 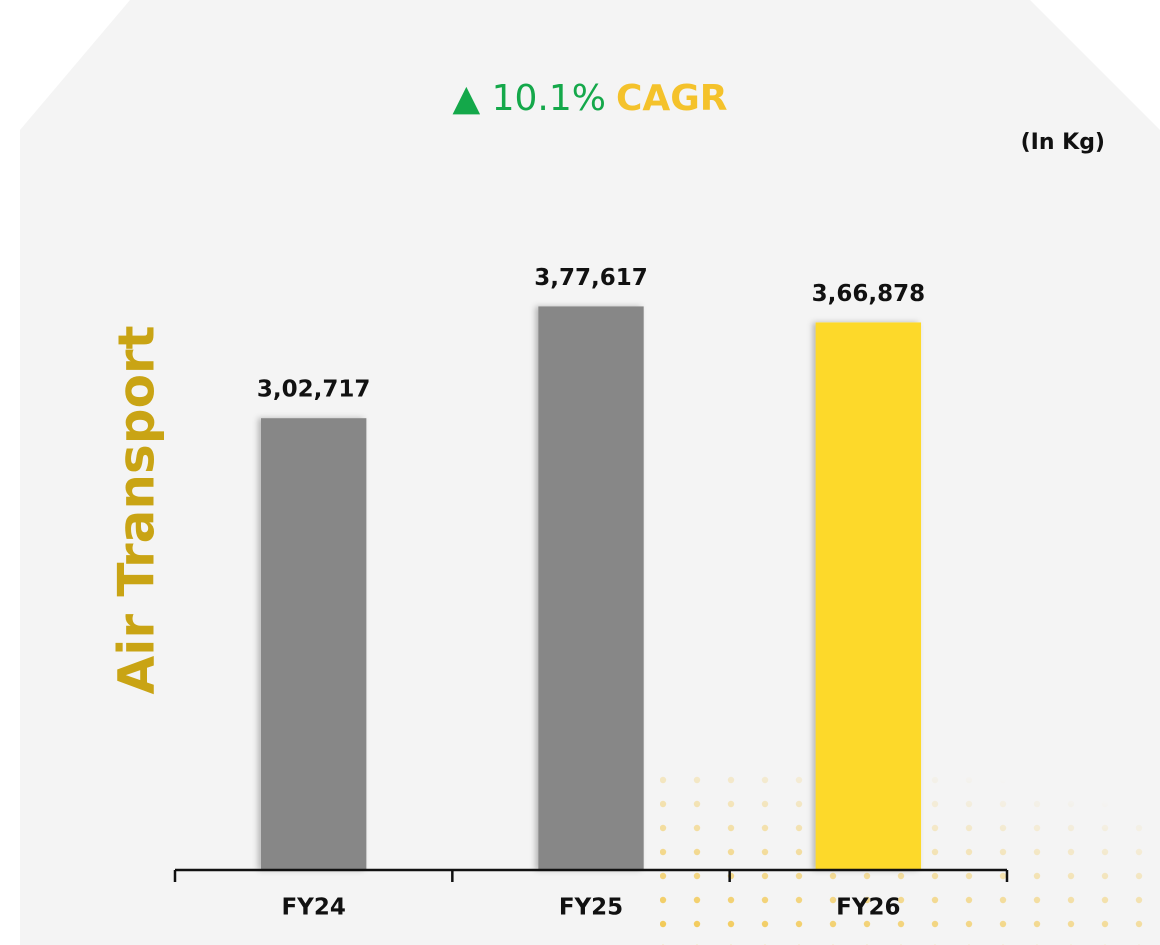 What do you see at coordinates (529, 98) in the screenshot?
I see `cagr-value: ▲ 10.1%` at bounding box center [529, 98].